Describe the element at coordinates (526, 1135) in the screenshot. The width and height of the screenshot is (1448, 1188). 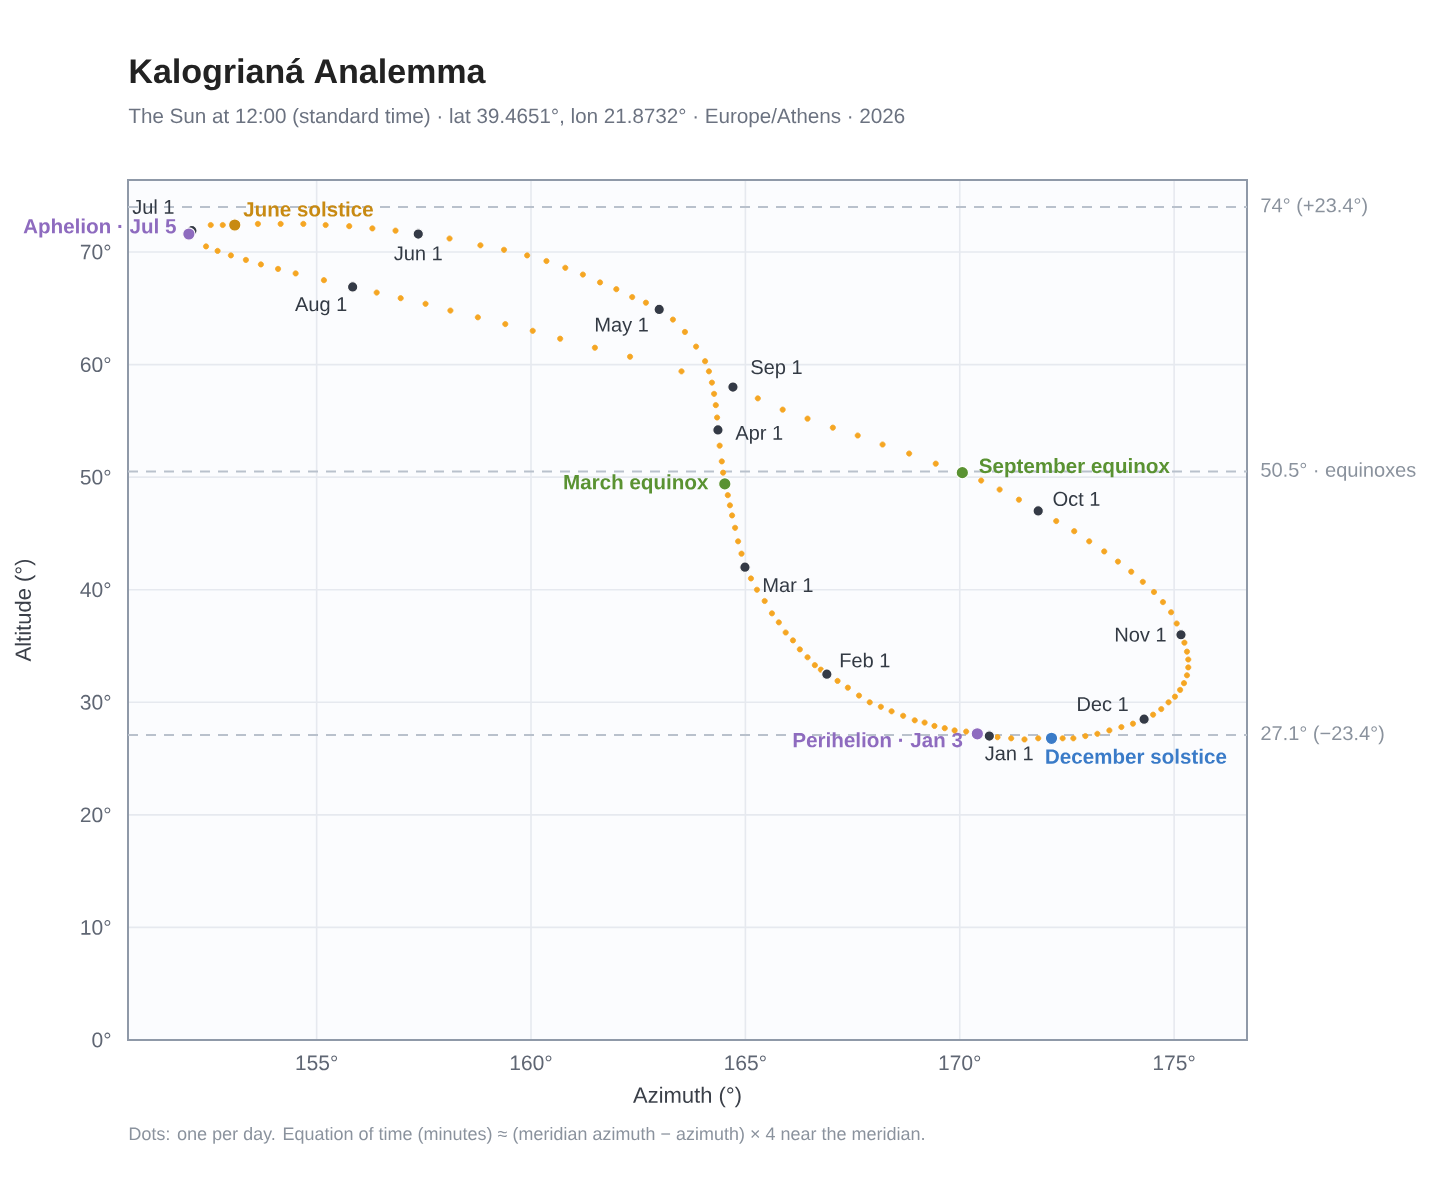
I see `text: Dots: one per day. Equation of time (minutes) ≈ (meridian azimuth − azimuth) × 4 near the meridian.` at that location.